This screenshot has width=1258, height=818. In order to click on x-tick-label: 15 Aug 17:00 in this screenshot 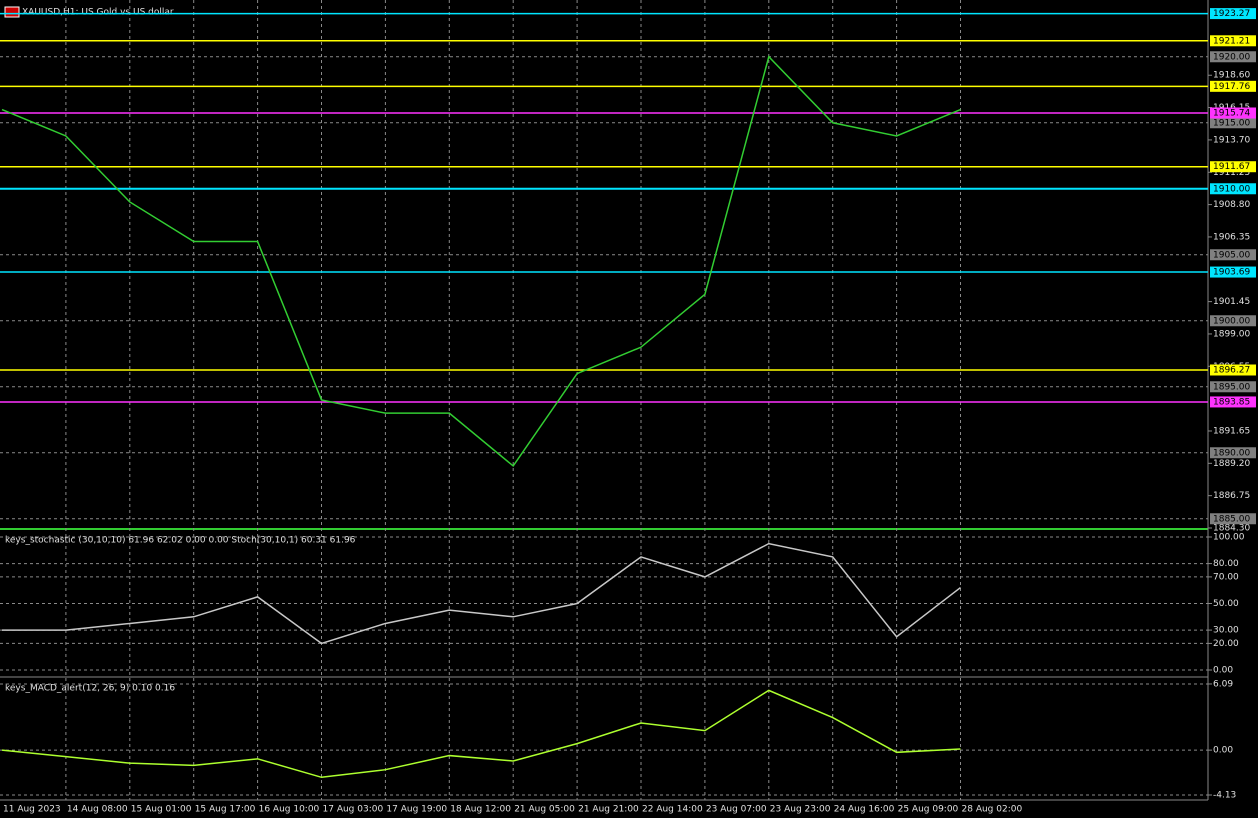, I will do `click(225, 810)`.